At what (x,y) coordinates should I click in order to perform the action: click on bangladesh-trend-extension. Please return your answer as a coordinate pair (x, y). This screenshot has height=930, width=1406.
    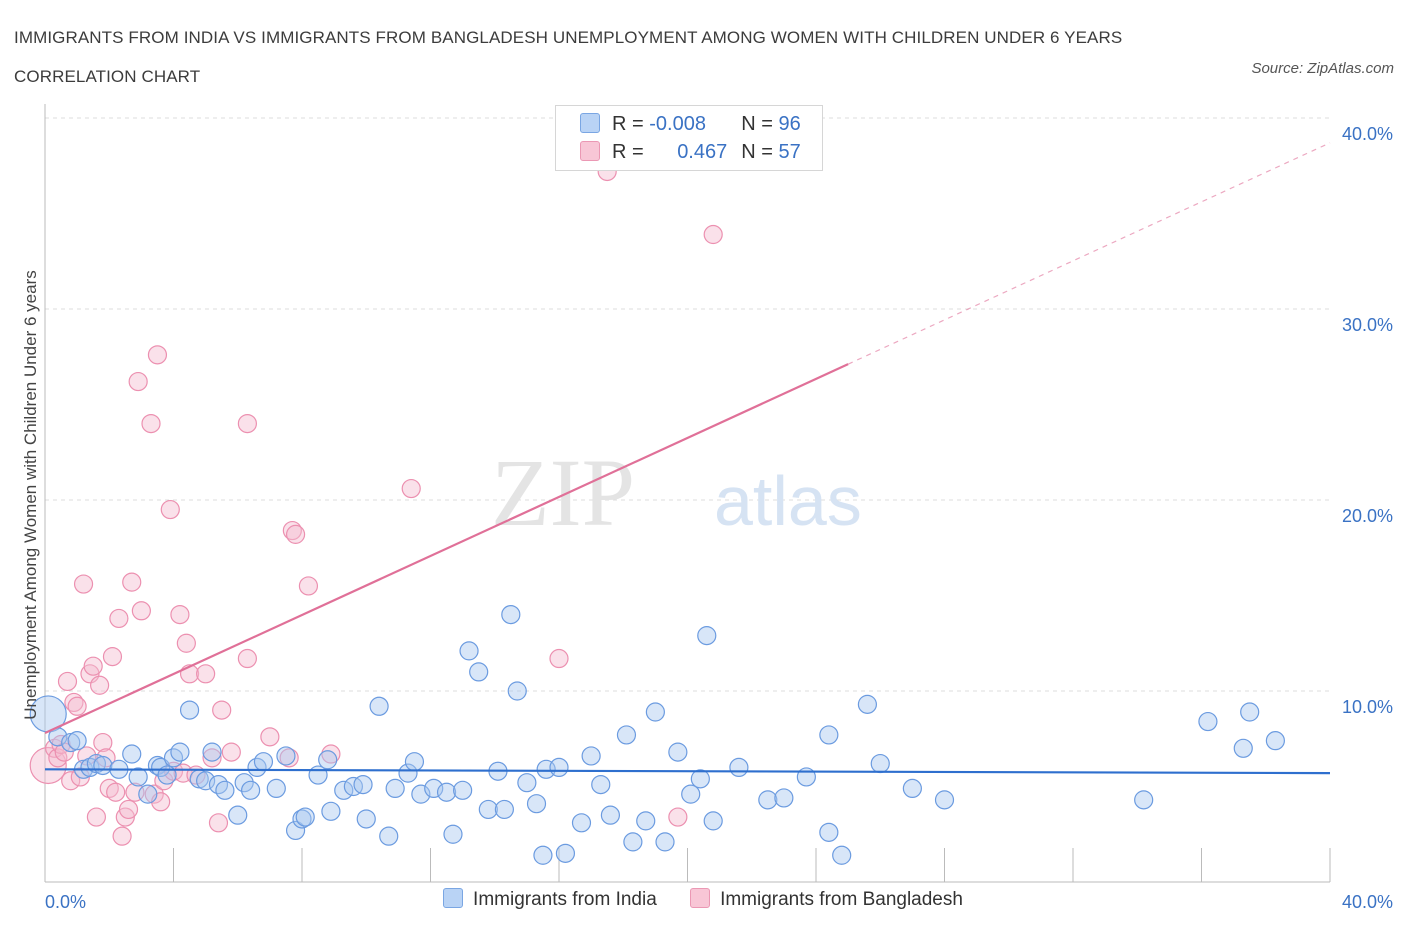
    Looking at the image, I should click on (1089, 253).